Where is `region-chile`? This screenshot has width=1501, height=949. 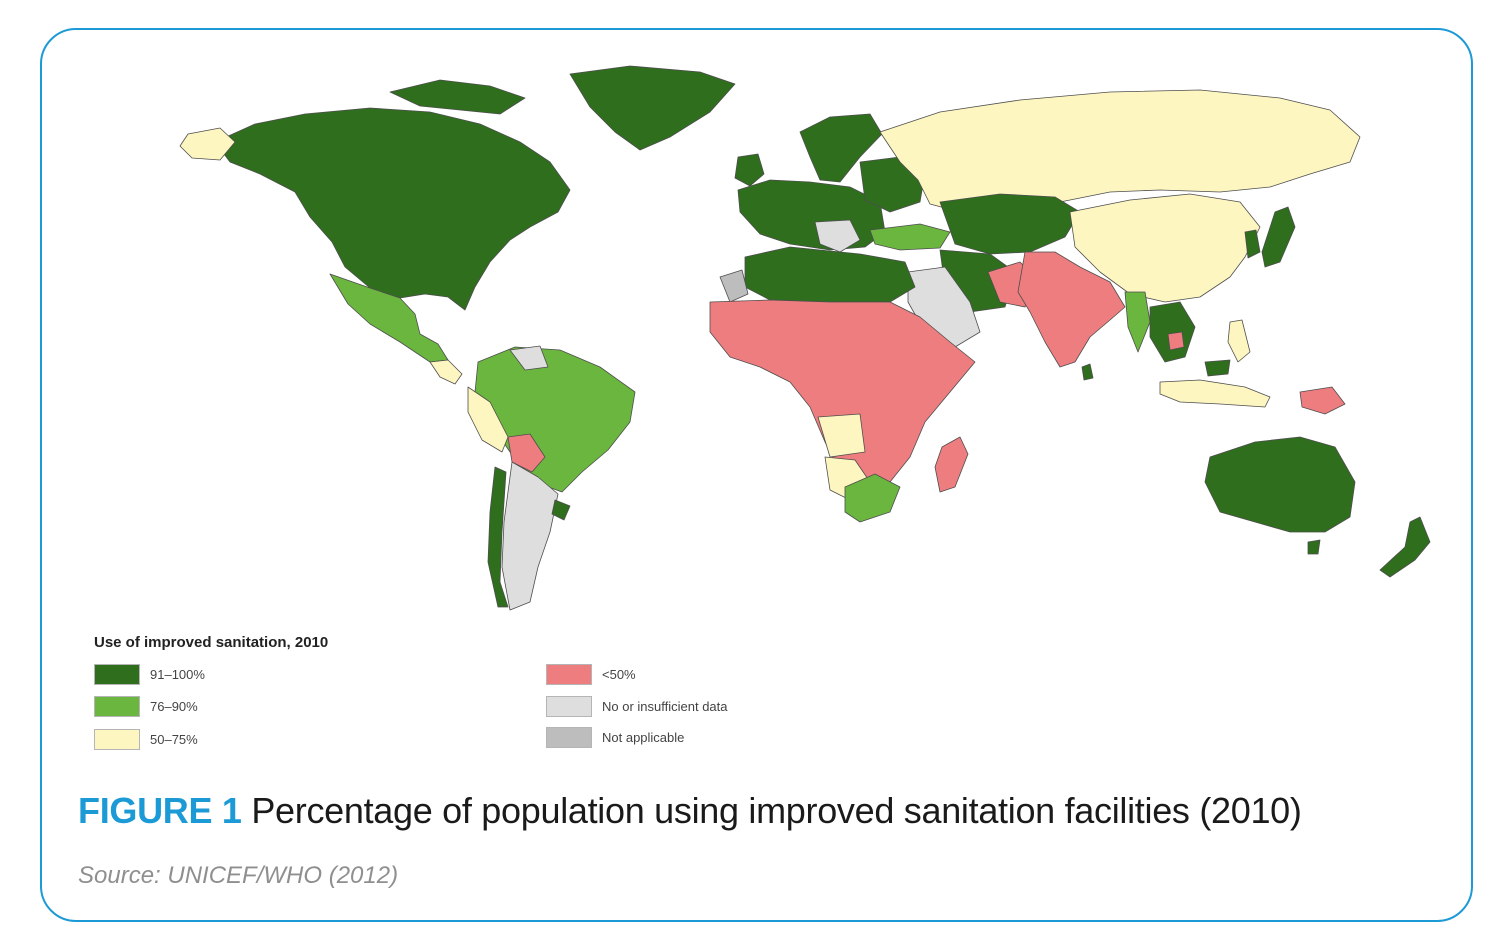
region-chile is located at coordinates (498, 537).